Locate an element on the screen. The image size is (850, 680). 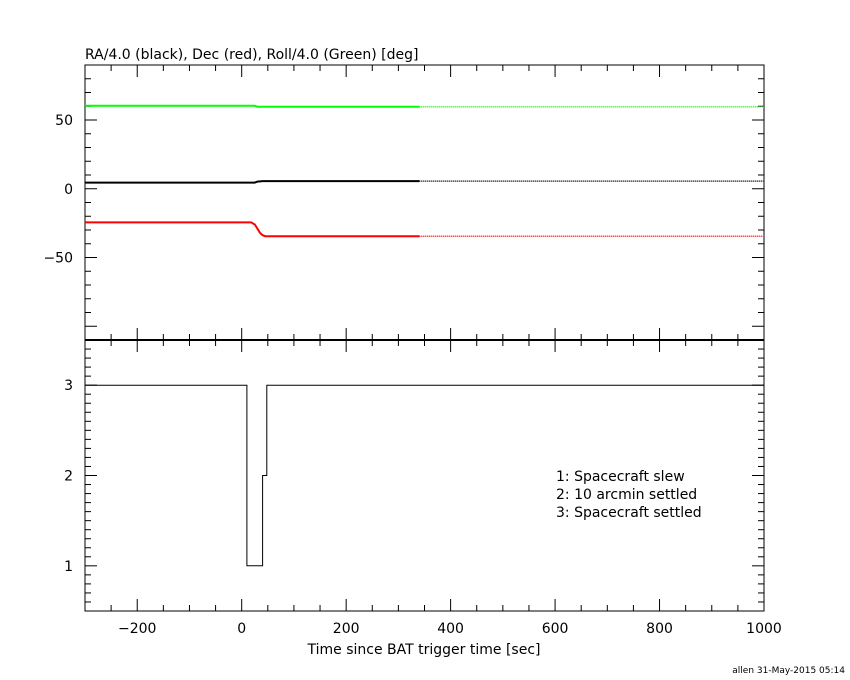
x-tick-label: −200 is located at coordinates (137, 629).